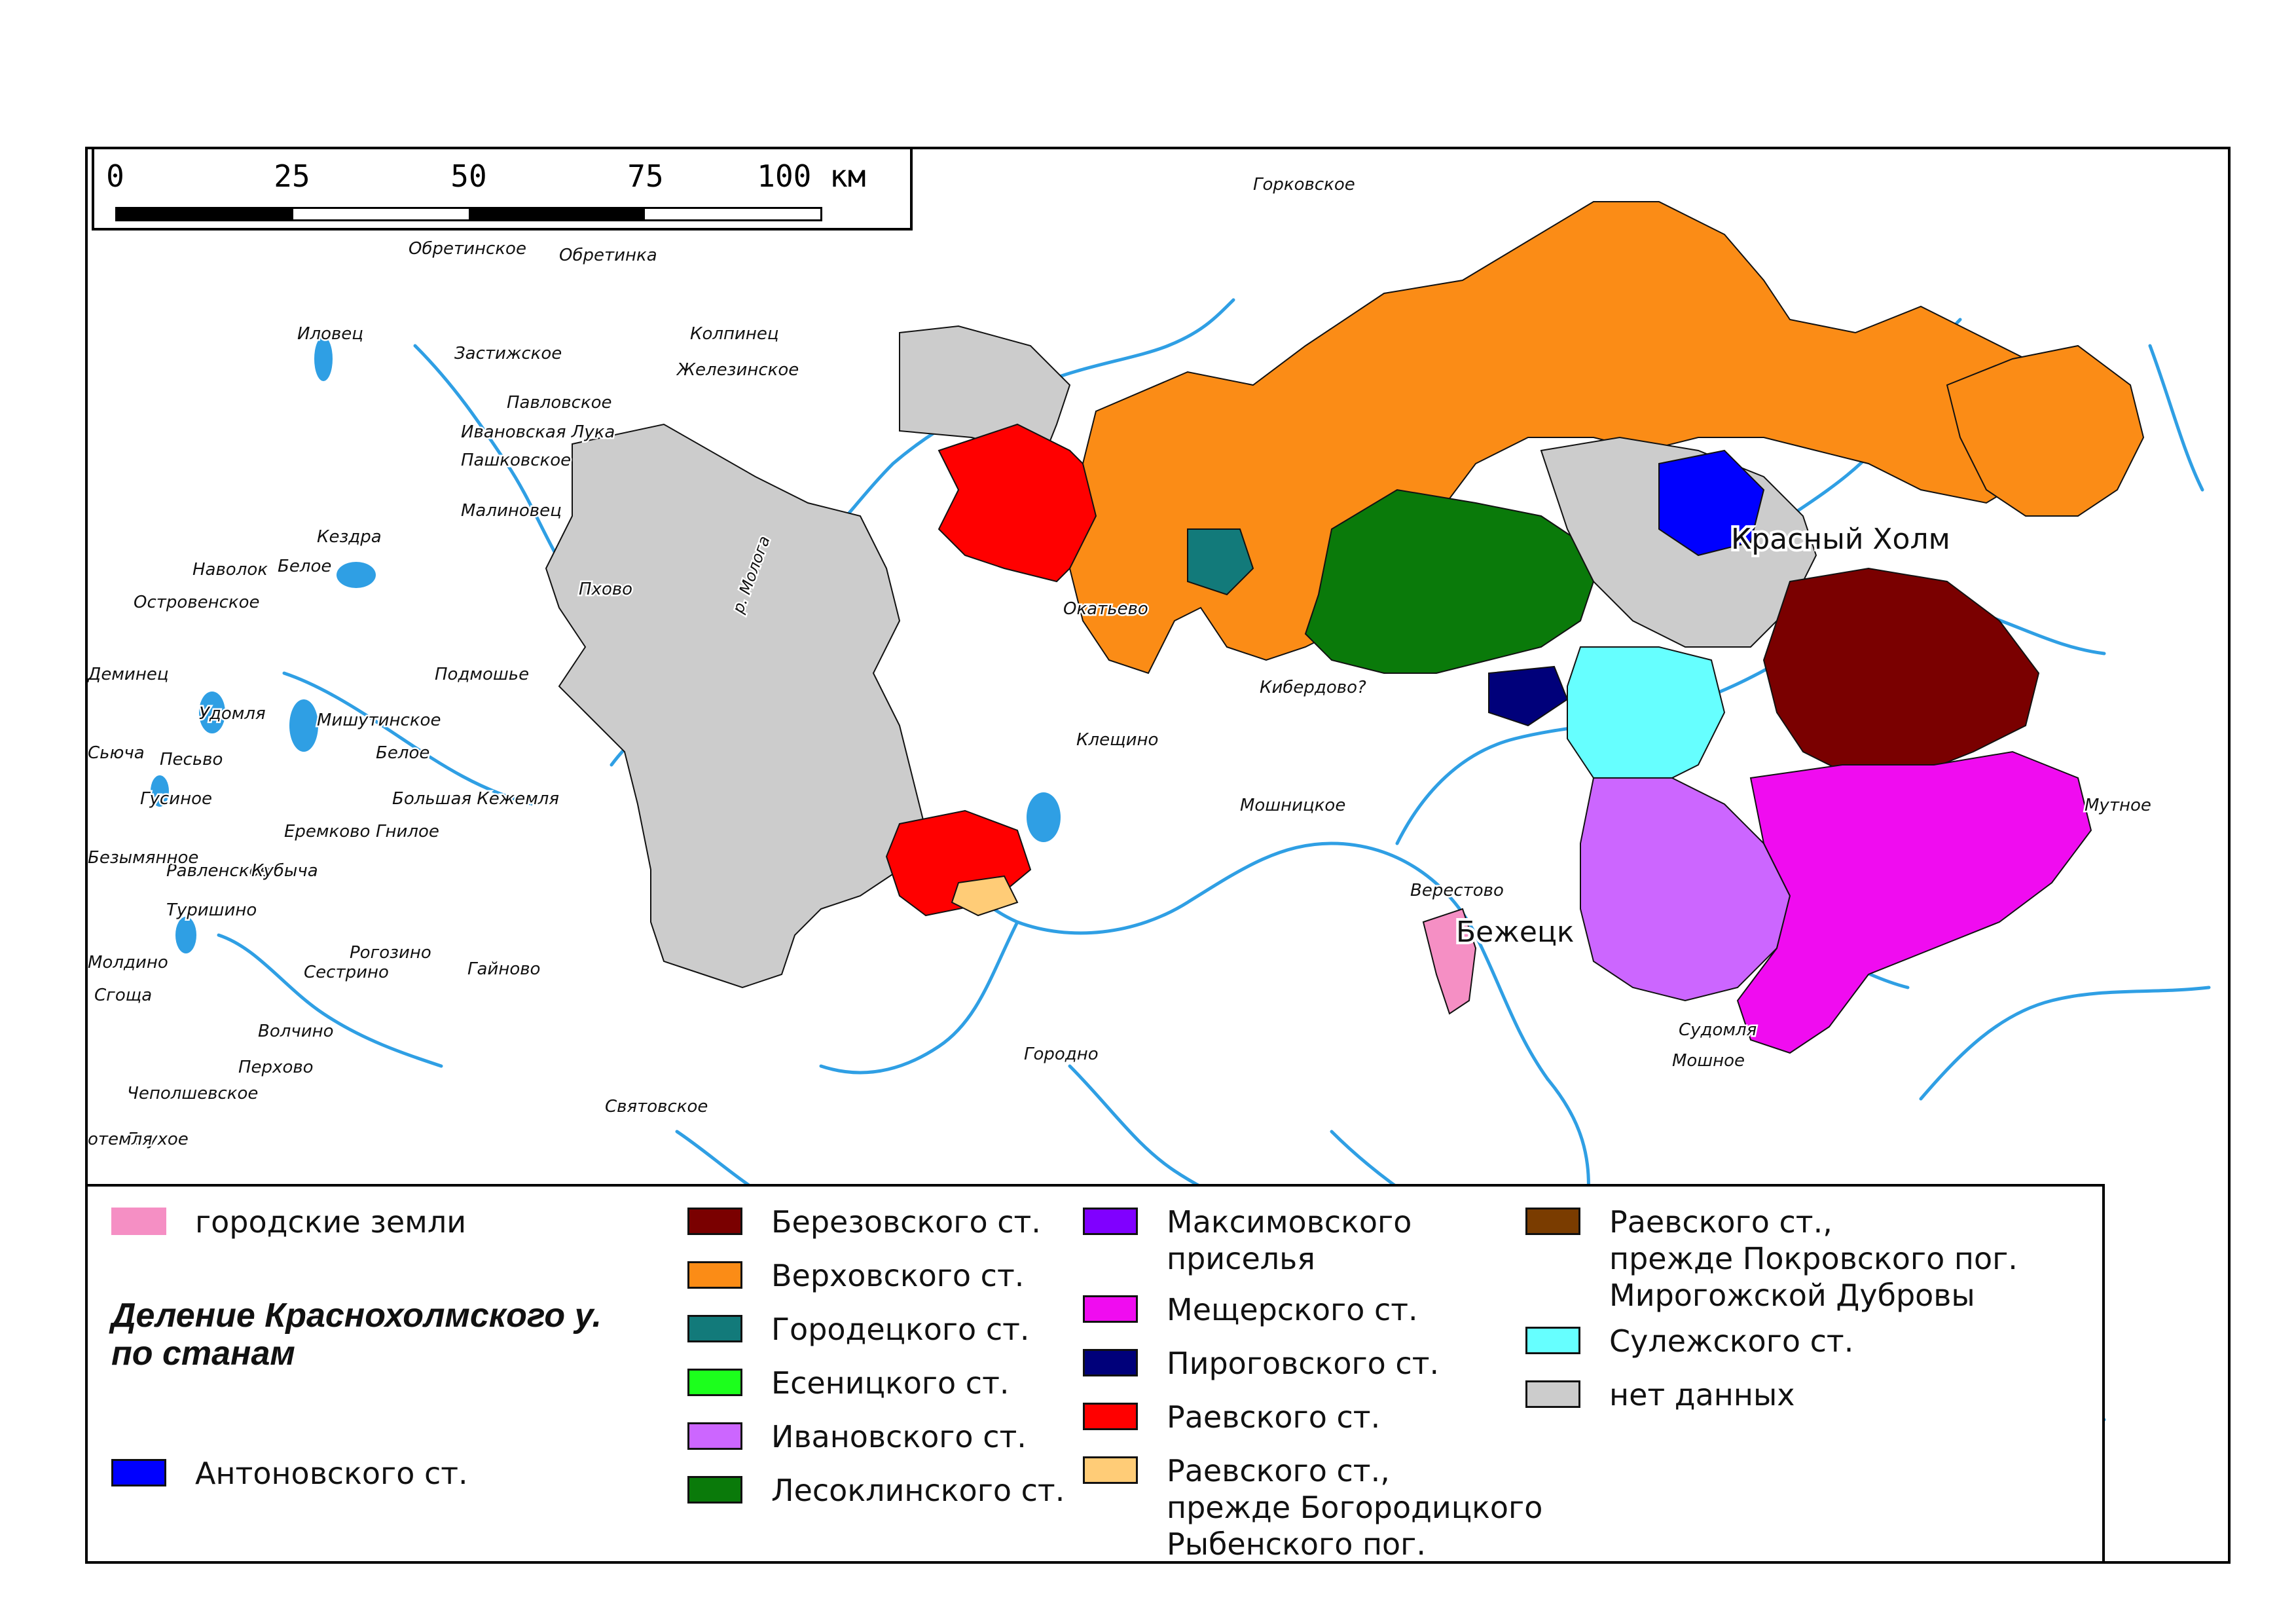  What do you see at coordinates (218, 871) in the screenshot?
I see `place-label: Равленское` at bounding box center [218, 871].